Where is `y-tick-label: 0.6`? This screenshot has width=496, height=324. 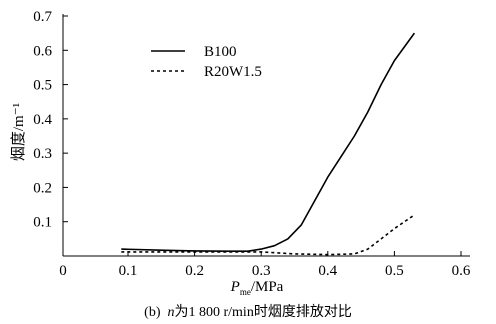 y-tick-label: 0.6 is located at coordinates (42, 51).